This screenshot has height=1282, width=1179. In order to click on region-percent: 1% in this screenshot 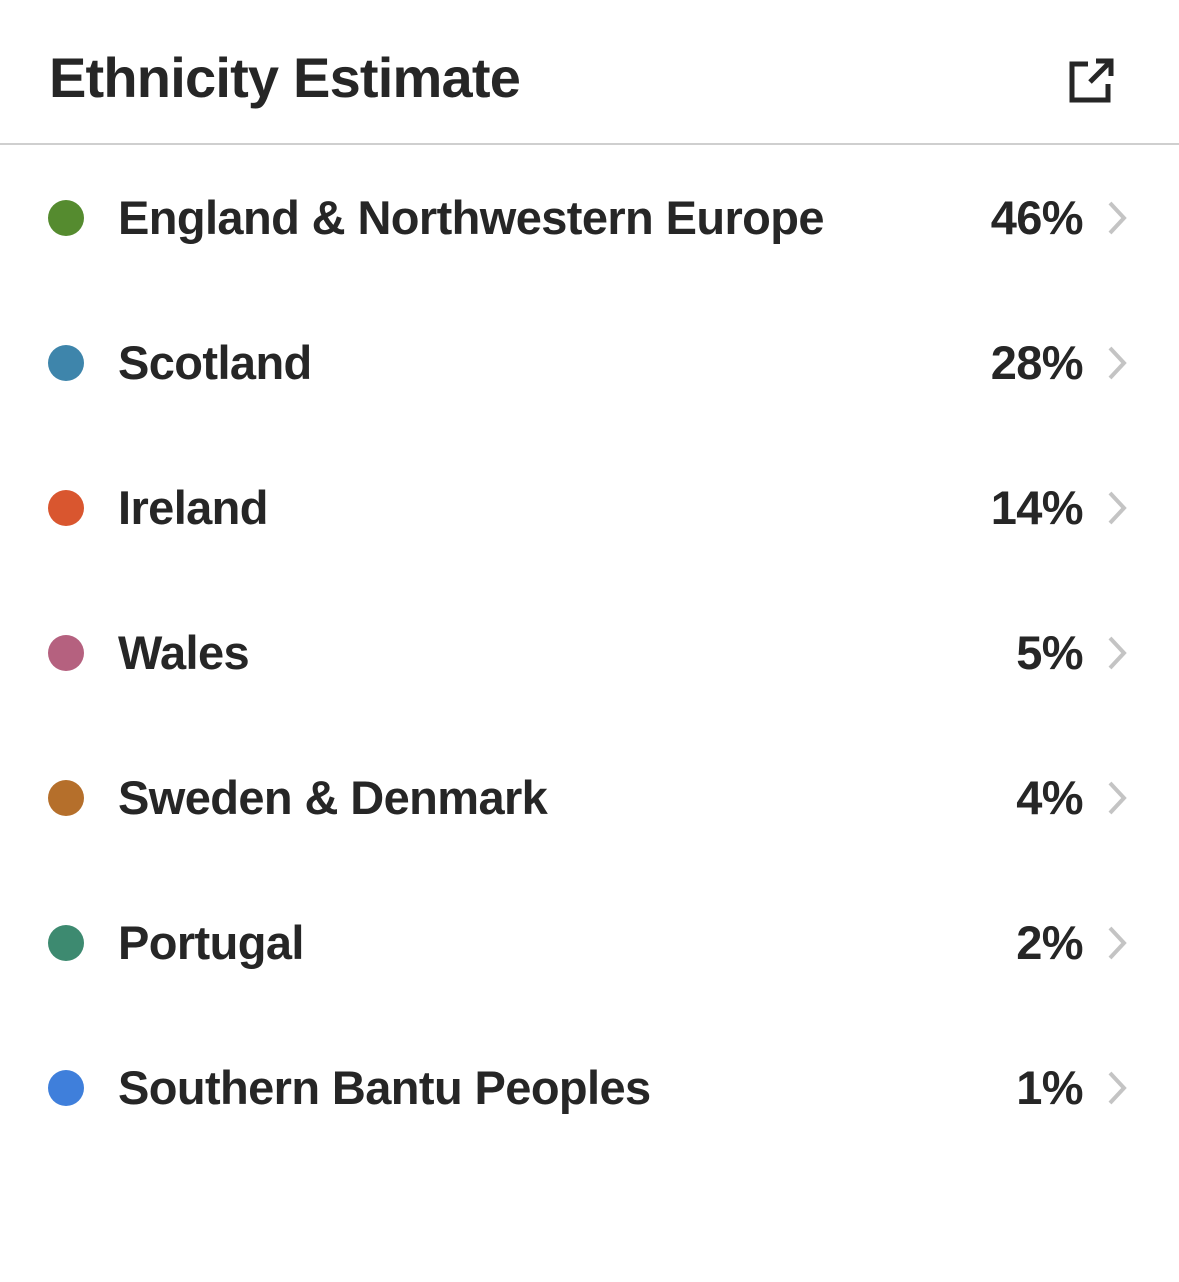, I will do `click(1049, 1087)`.